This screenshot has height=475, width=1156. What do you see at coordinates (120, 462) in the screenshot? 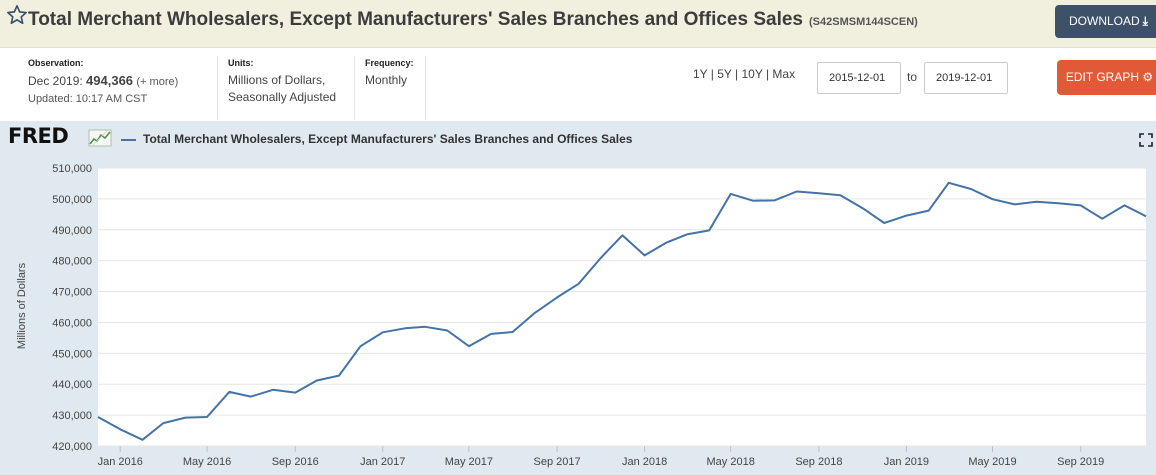
I see `x-tick-label: Jan 2016` at bounding box center [120, 462].